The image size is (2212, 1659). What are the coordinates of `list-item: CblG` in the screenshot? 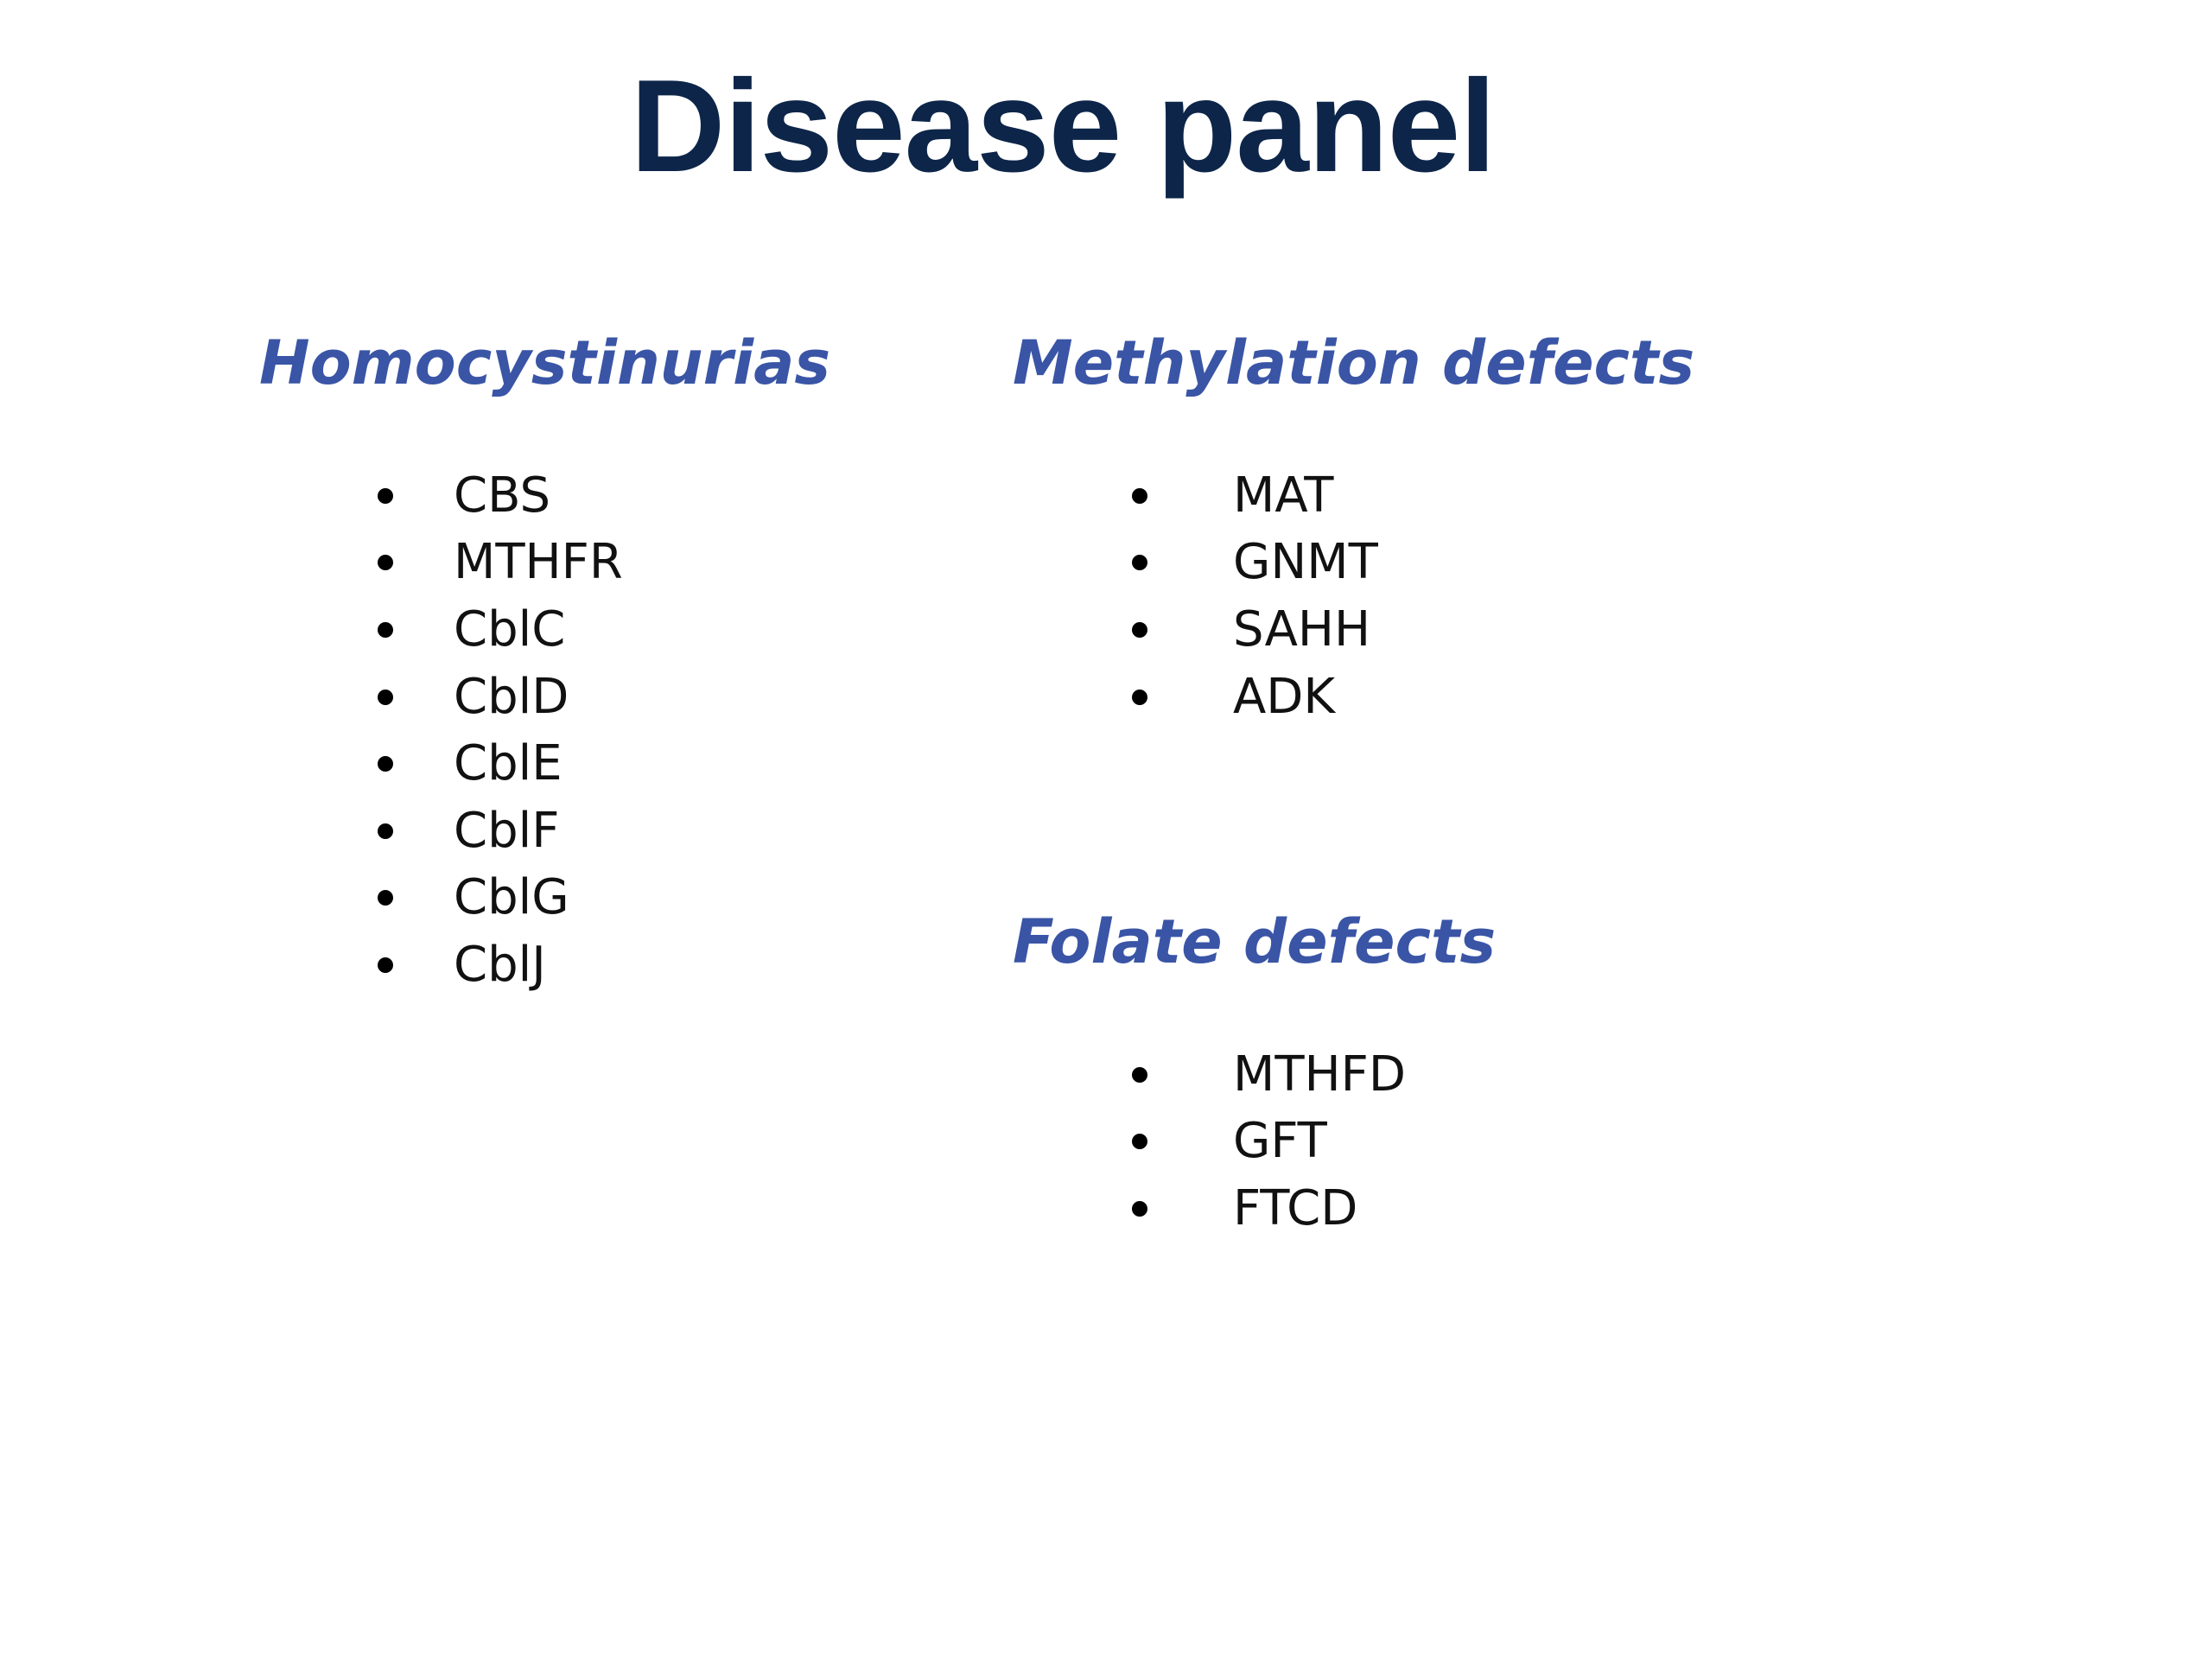 It's located at (544, 898).